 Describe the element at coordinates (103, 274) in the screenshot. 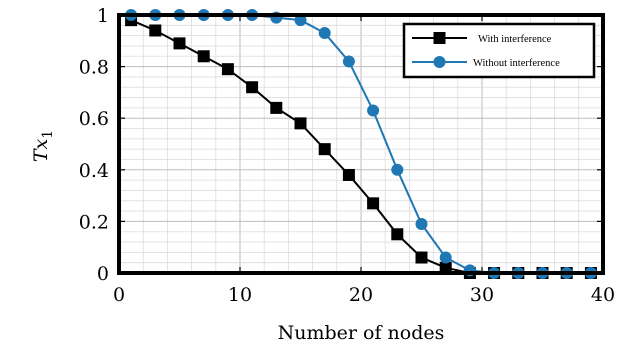

I see `y-tick-label: 0` at that location.